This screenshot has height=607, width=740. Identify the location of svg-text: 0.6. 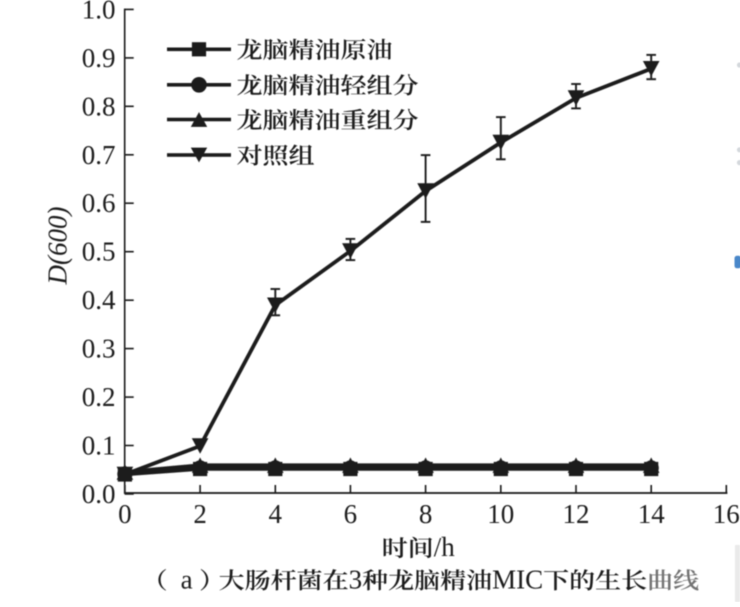
(99, 203).